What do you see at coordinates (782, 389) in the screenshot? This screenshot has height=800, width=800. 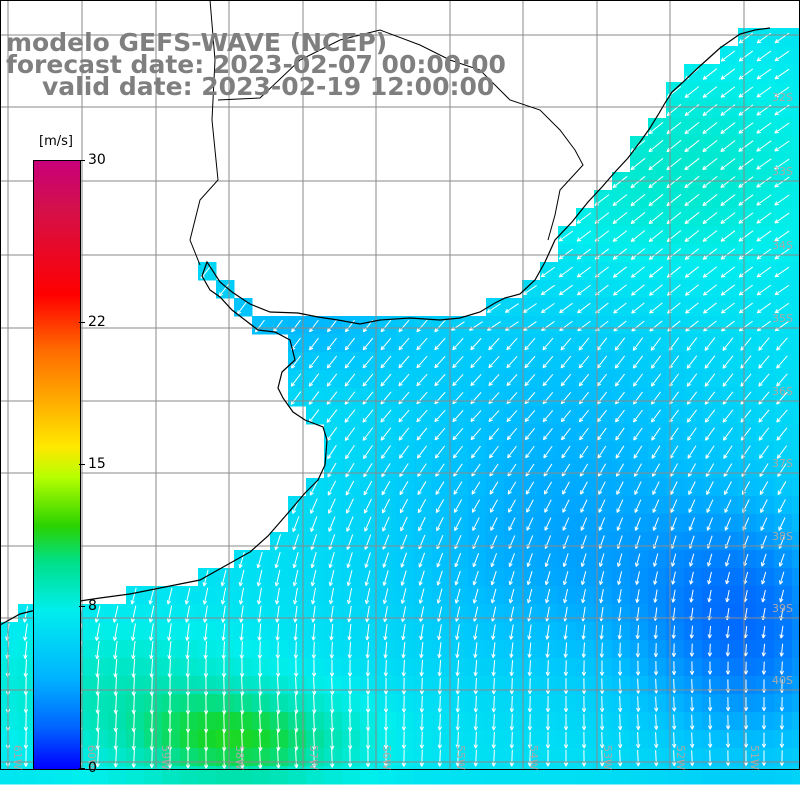 I see `latitude-labels: 32S 33S 34S 35S 36S 37S 38S 39S 40S` at bounding box center [782, 389].